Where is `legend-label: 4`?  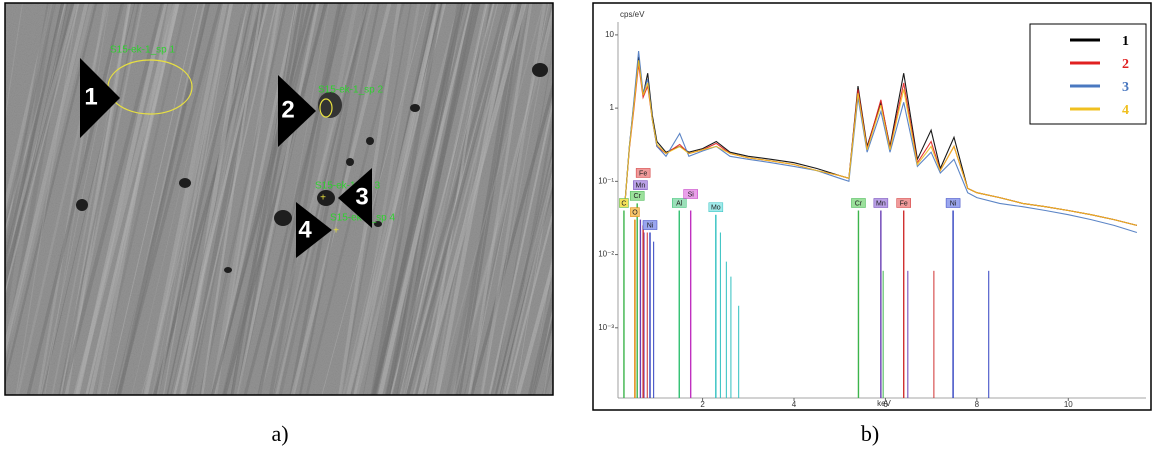
legend-label: 4 is located at coordinates (1125, 110).